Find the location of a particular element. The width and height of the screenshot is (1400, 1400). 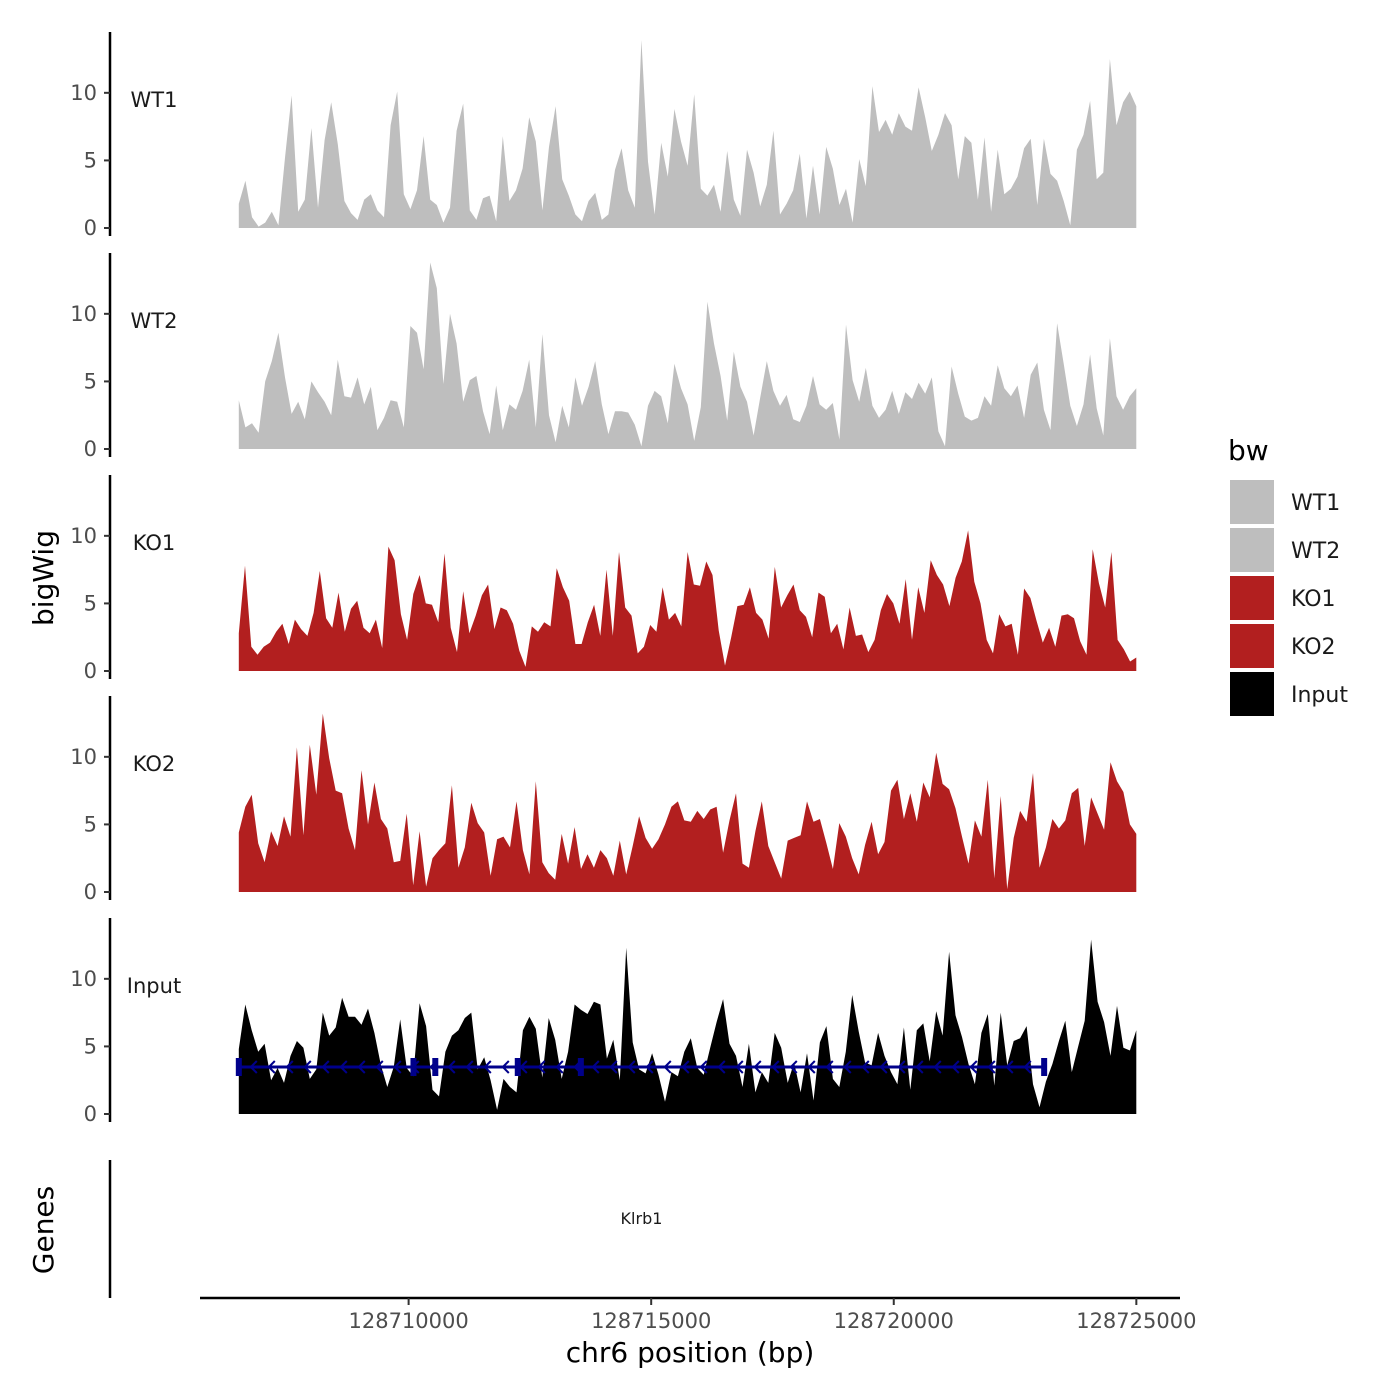

x-axis: 128710000 128715000 128720000 128725000 is located at coordinates (698, 1314).